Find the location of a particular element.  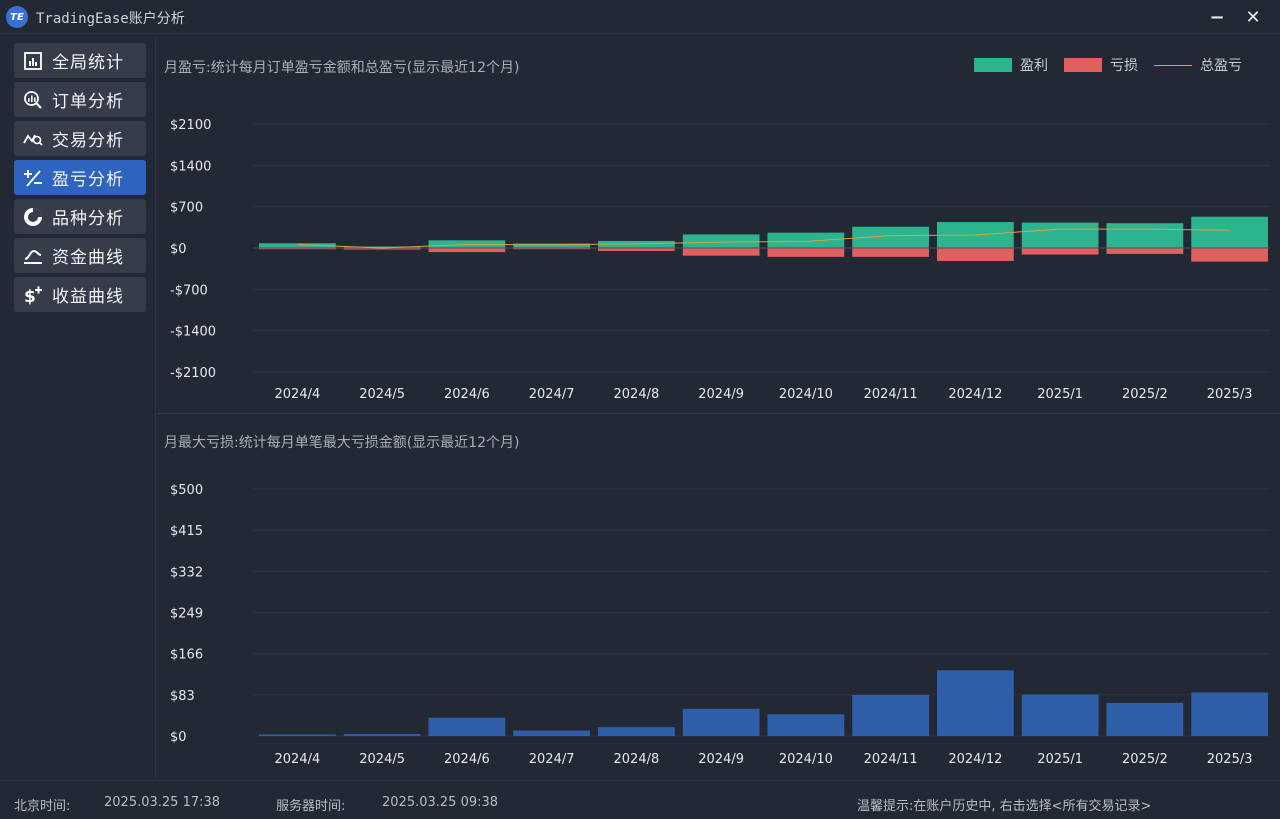

app-logo-icon: TE is located at coordinates (17, 17).